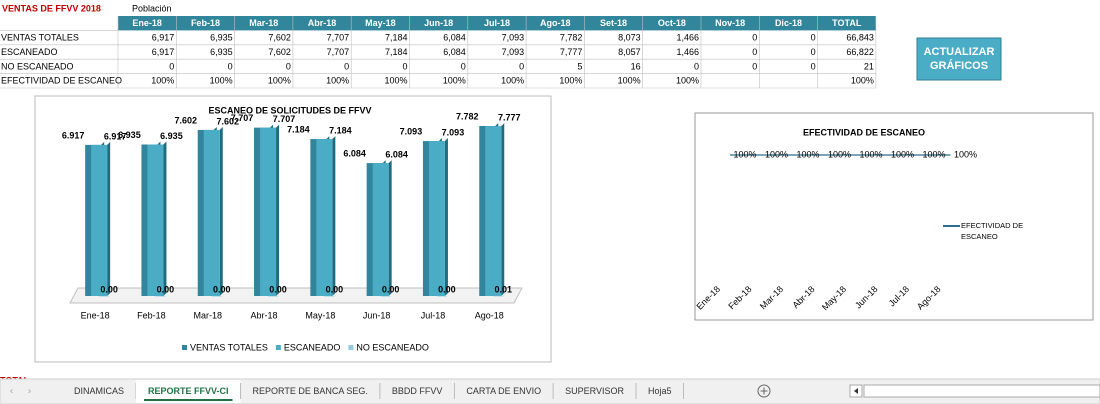 This screenshot has height=404, width=1100. Describe the element at coordinates (489, 315) in the screenshot. I see `x-tick-label: Ago-18` at that location.